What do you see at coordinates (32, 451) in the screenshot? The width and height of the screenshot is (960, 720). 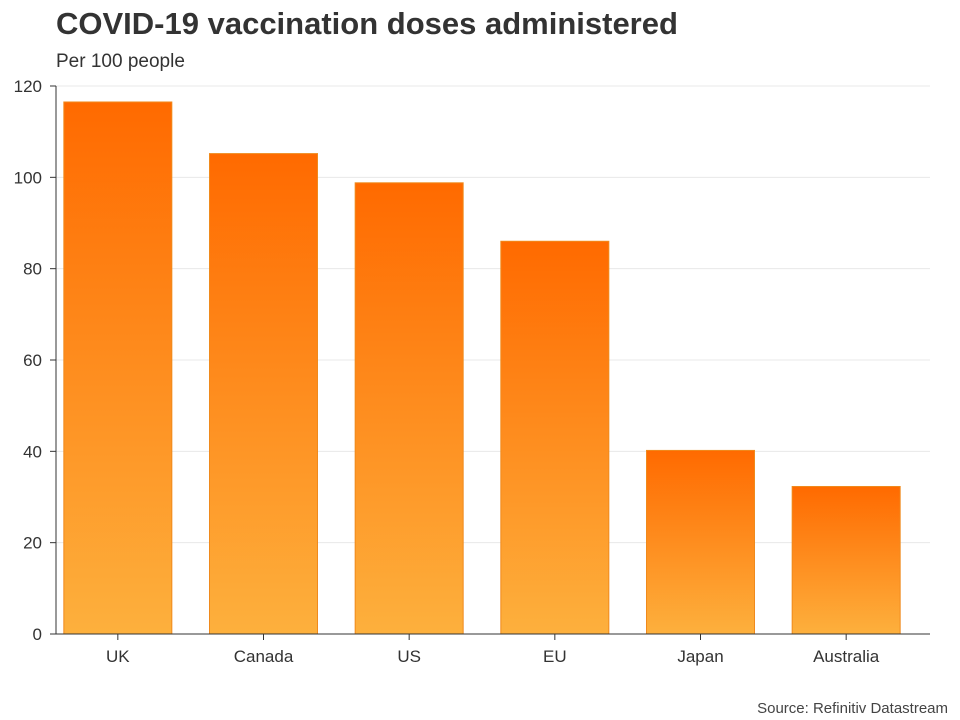 I see `y-tick-label: 40` at bounding box center [32, 451].